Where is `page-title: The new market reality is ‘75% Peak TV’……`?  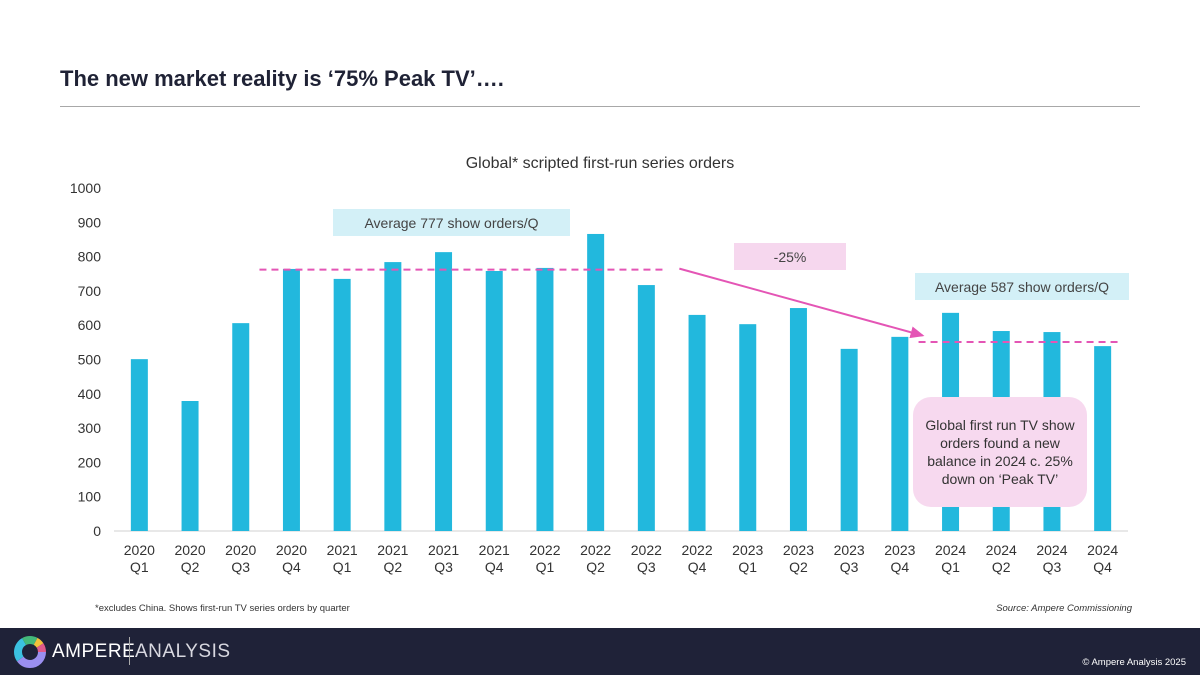
page-title: The new market reality is ‘75% Peak TV’…… is located at coordinates (282, 78).